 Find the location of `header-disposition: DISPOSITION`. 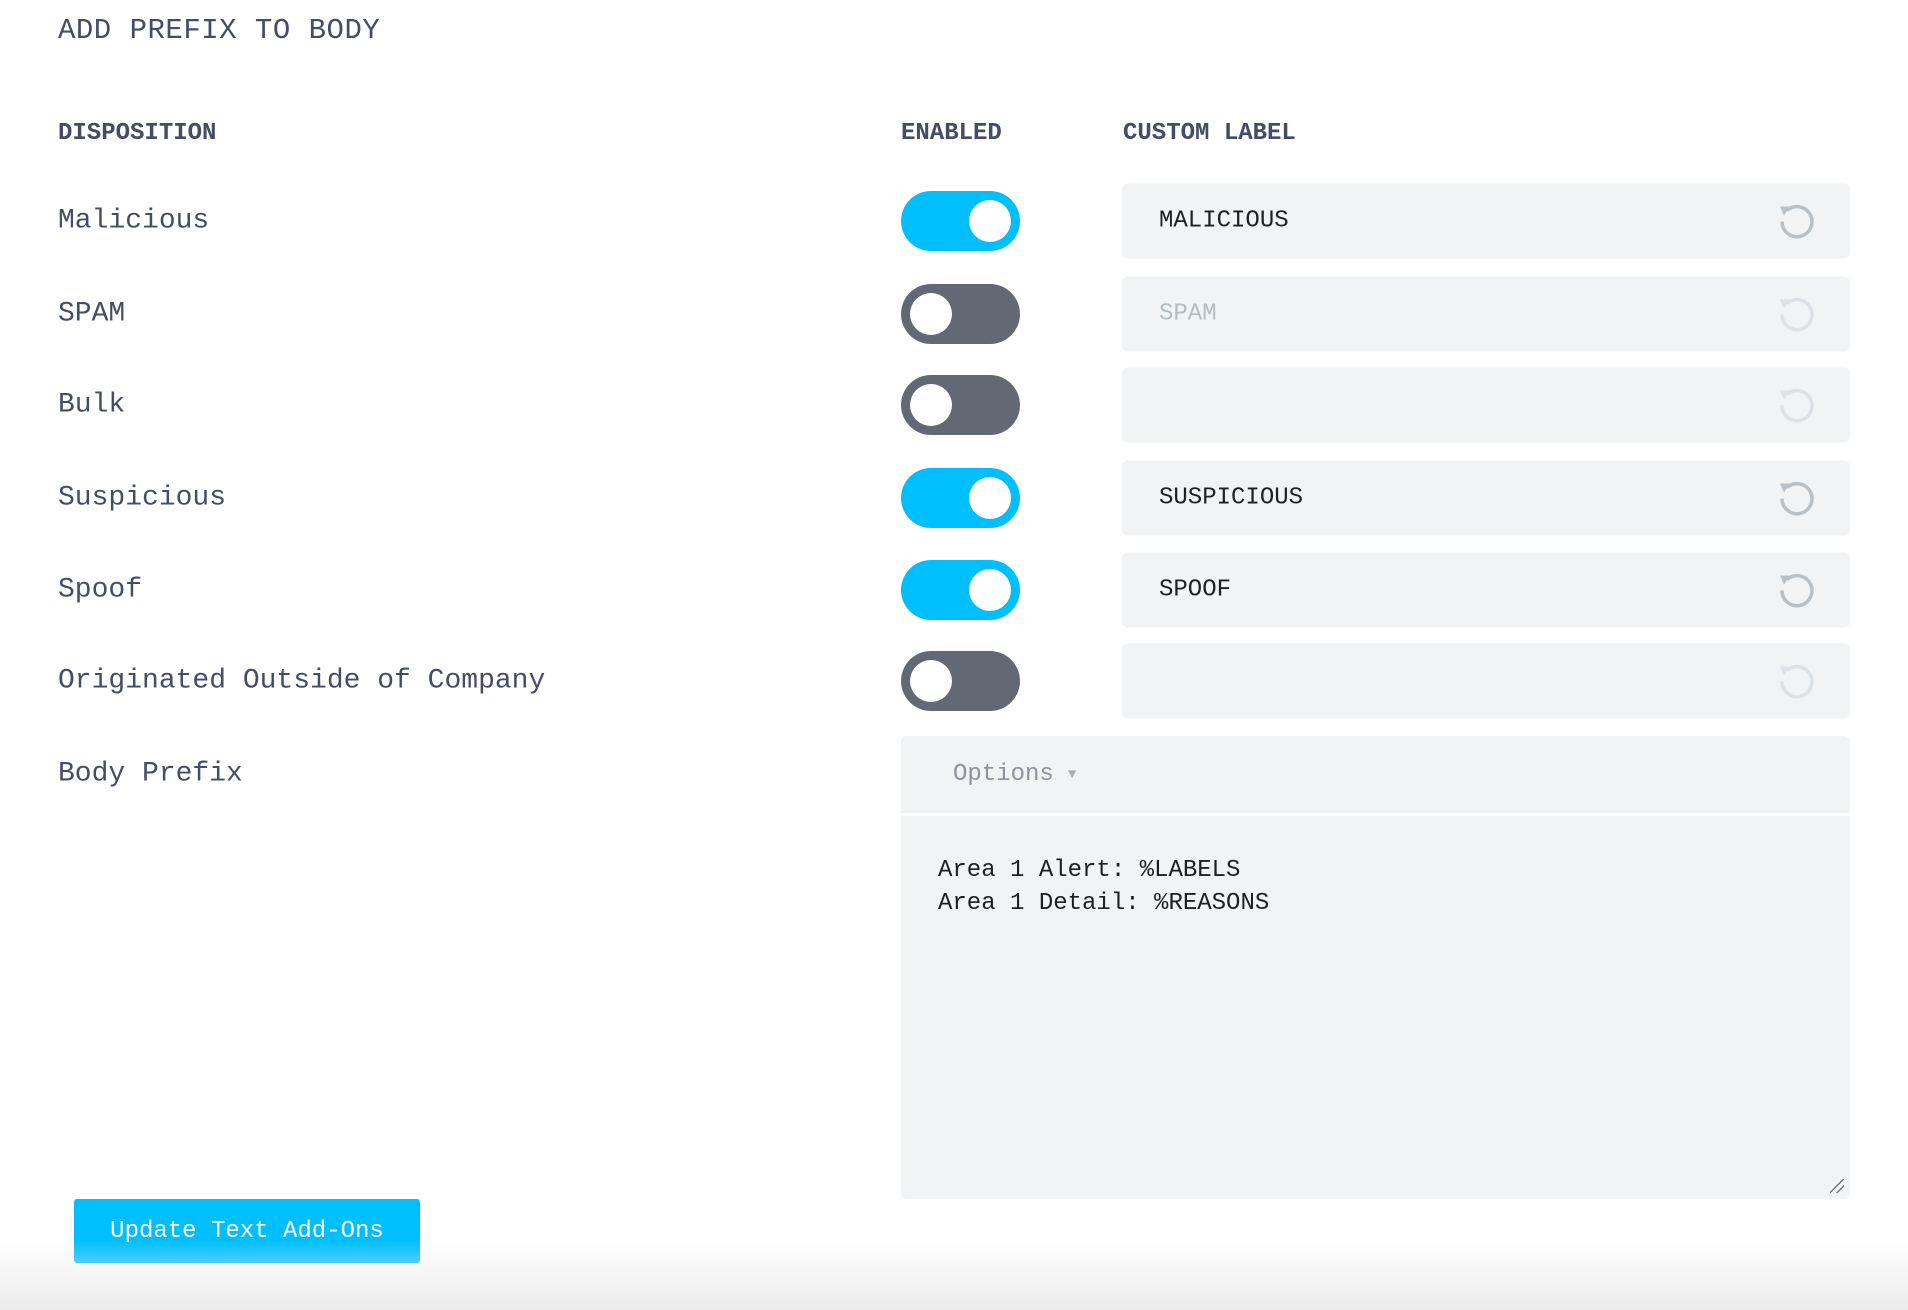

header-disposition: DISPOSITION is located at coordinates (137, 133).